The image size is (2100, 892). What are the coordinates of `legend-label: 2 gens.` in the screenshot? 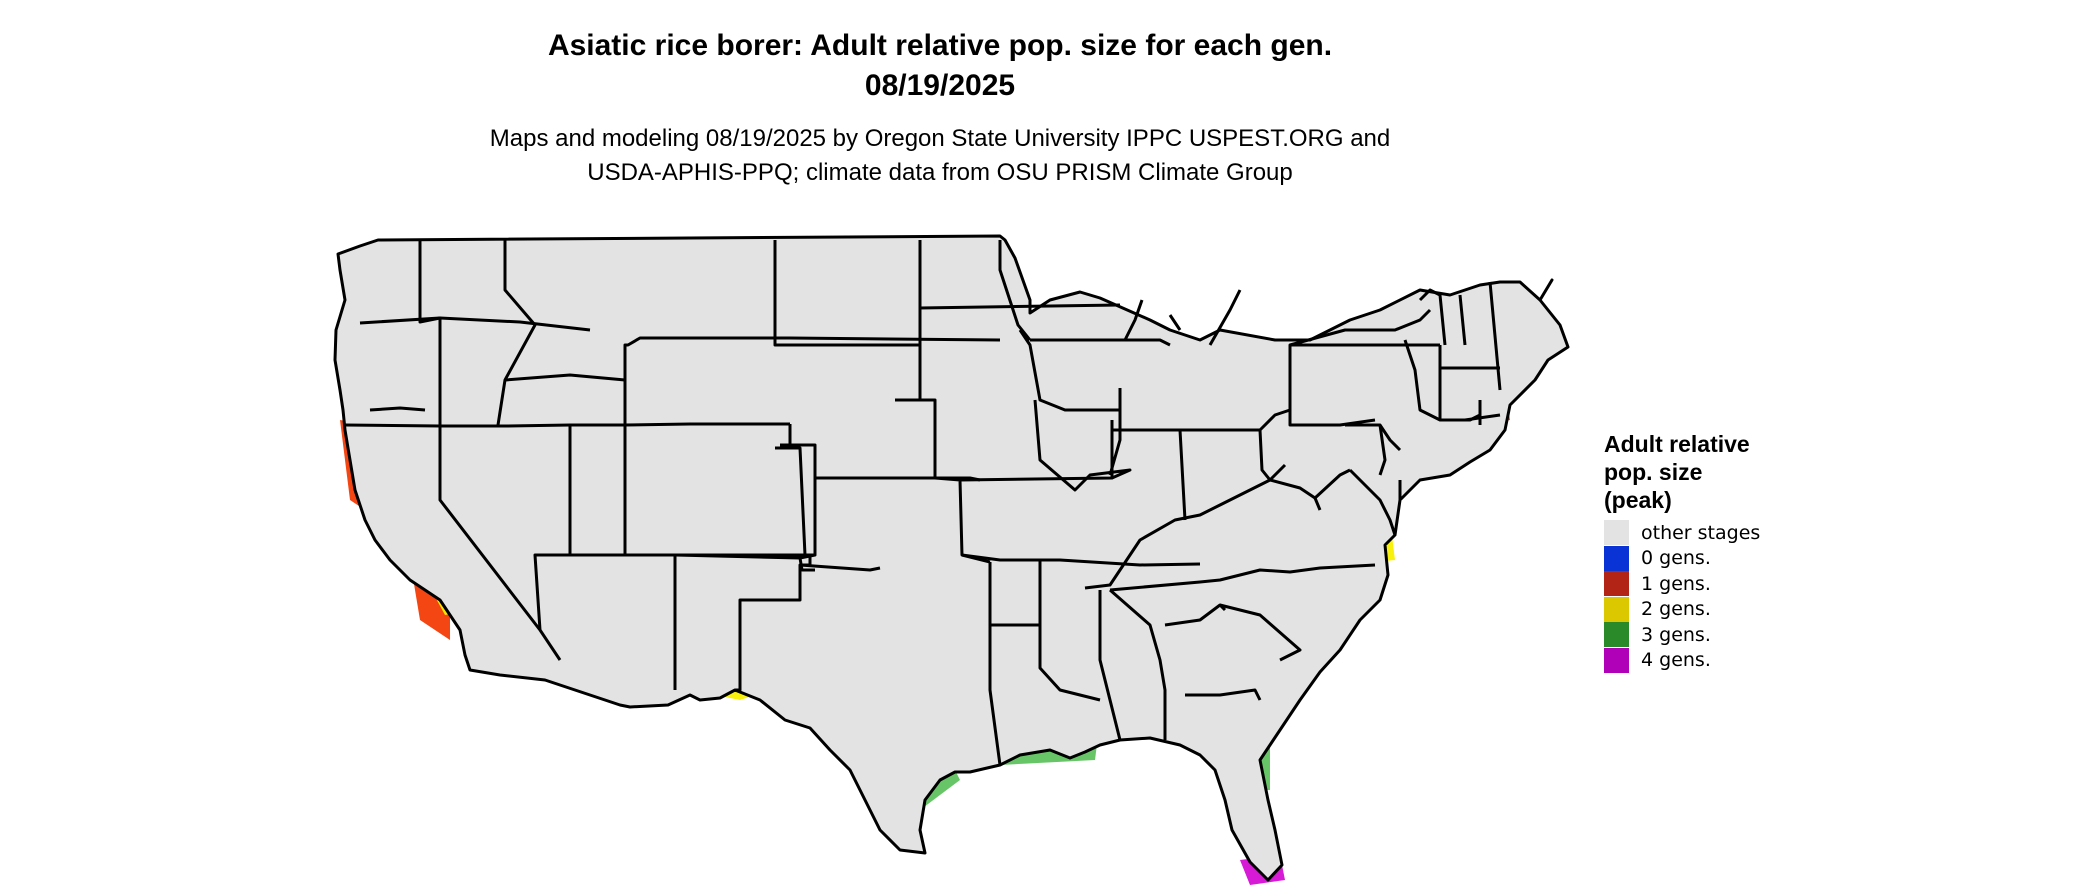 It's located at (1676, 609).